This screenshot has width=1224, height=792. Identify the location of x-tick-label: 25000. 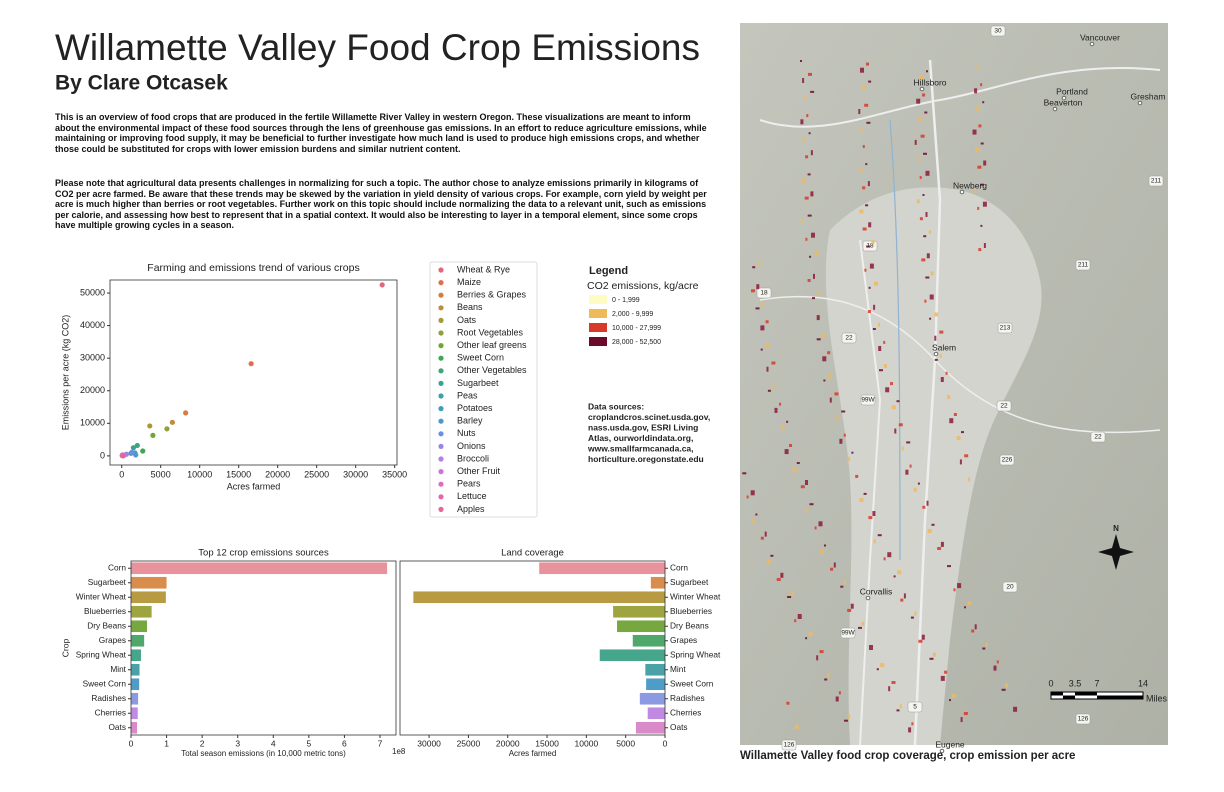
(469, 743).